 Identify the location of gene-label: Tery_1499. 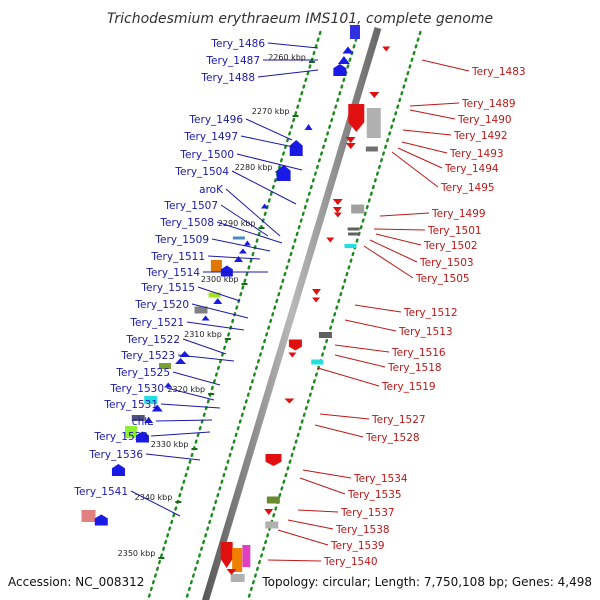
(458, 214).